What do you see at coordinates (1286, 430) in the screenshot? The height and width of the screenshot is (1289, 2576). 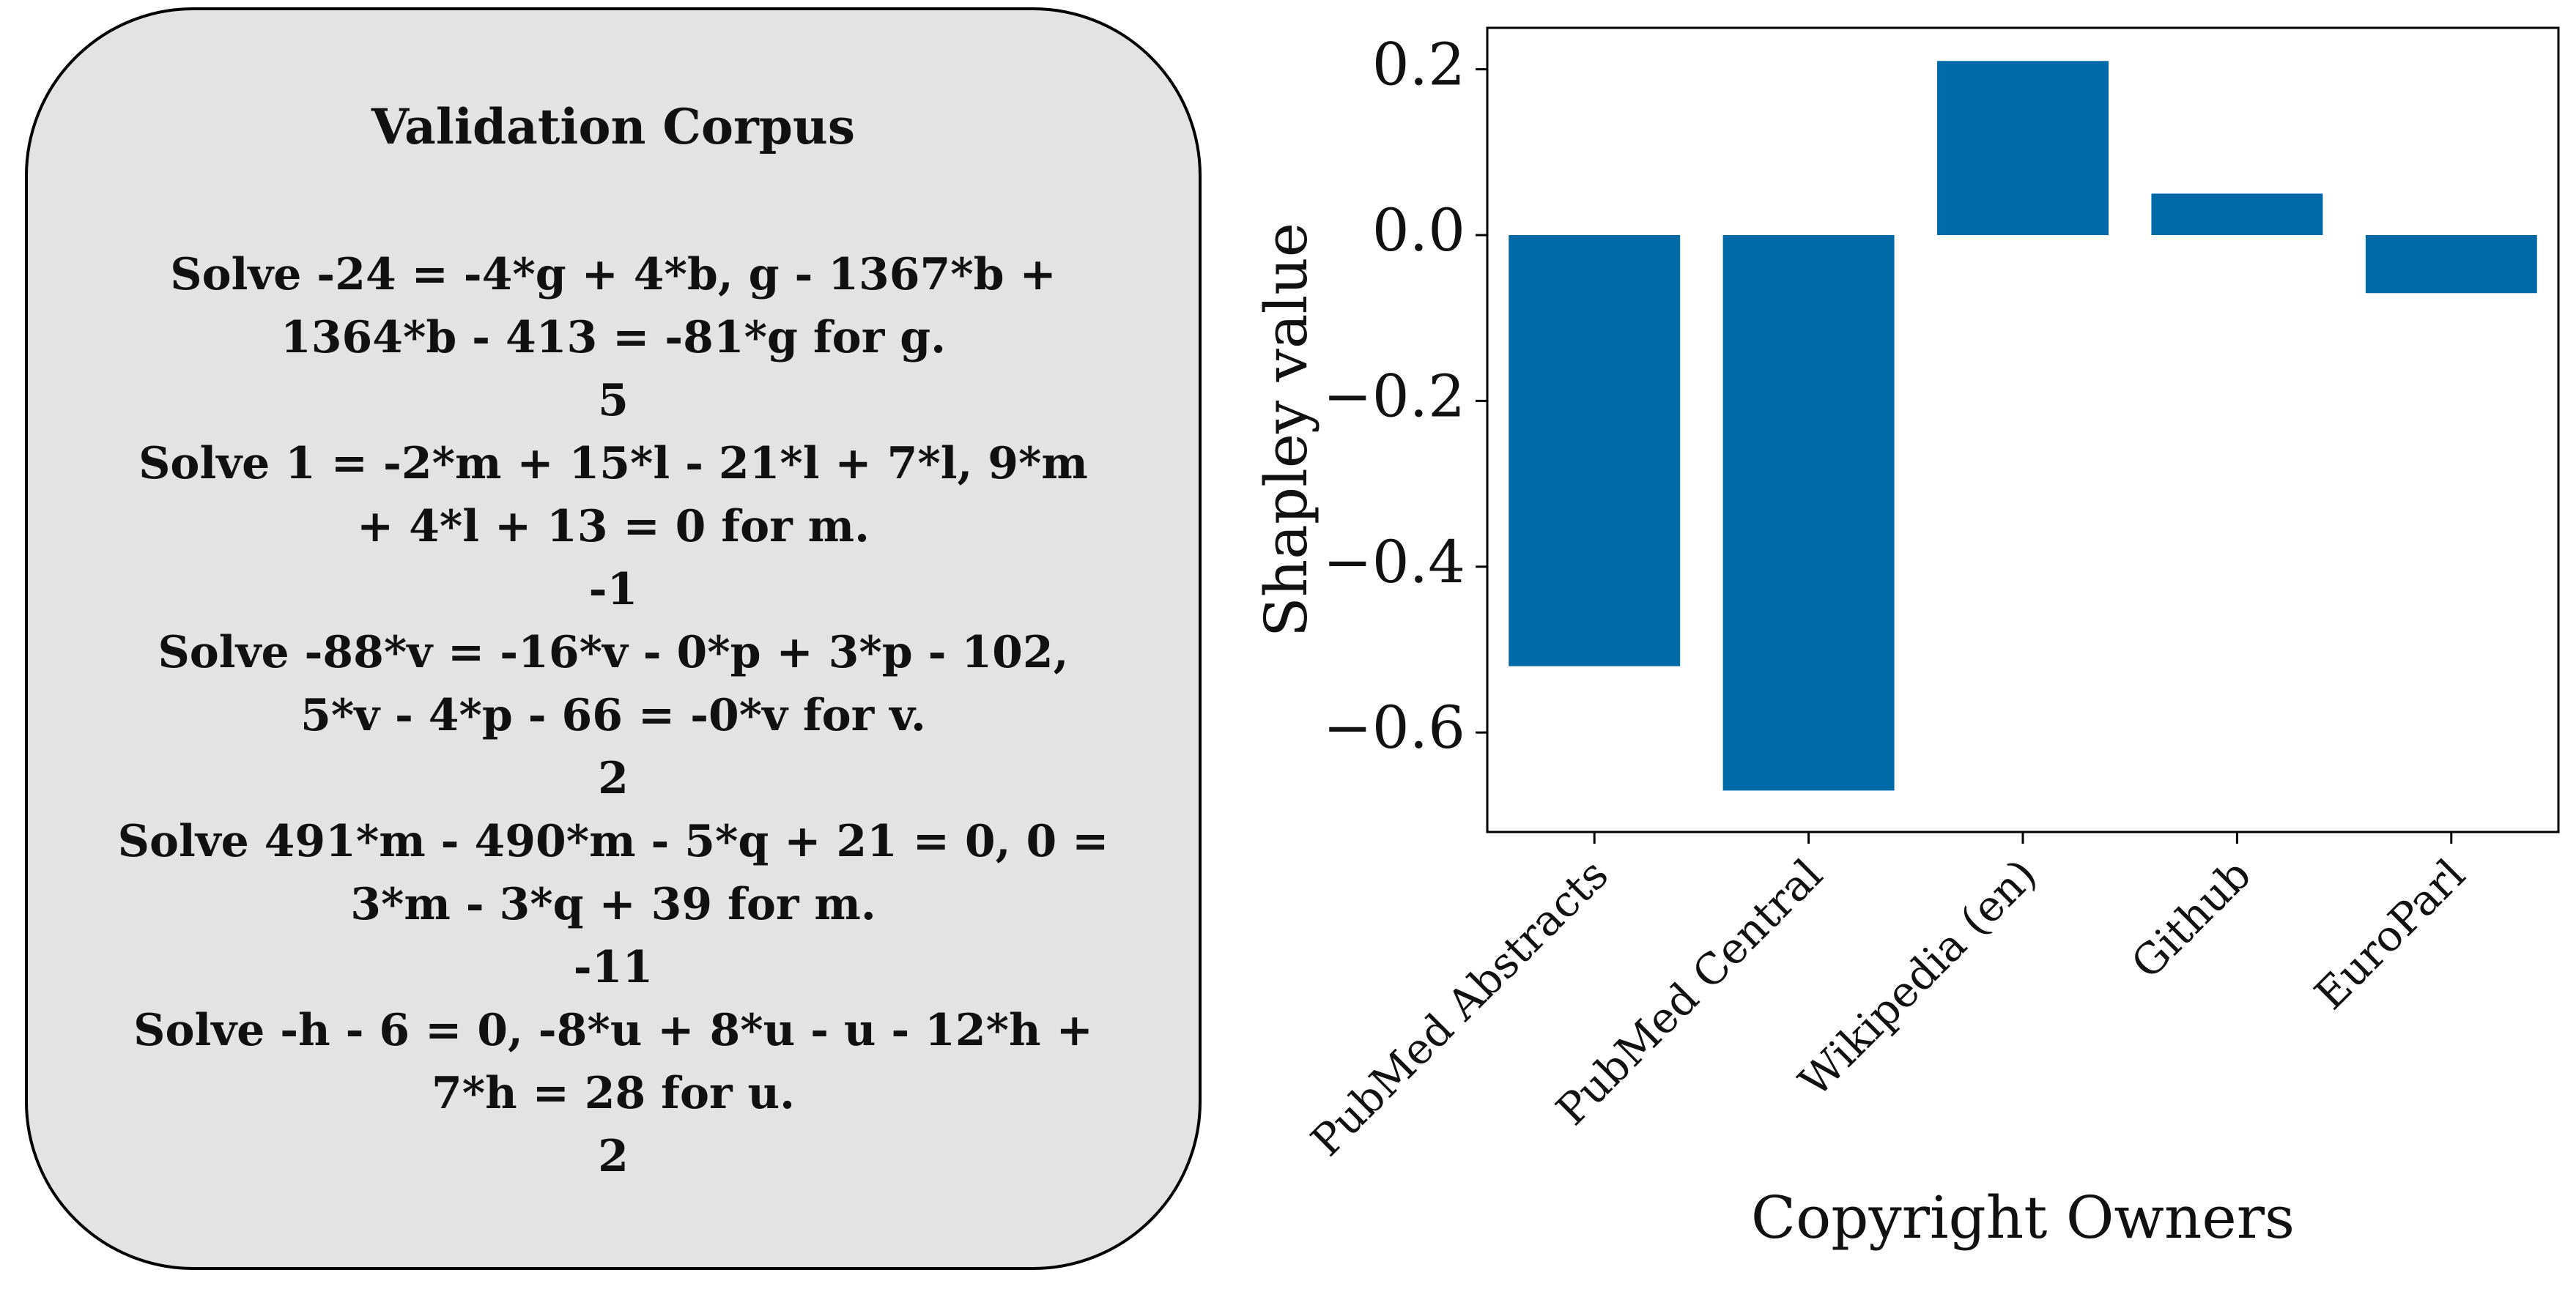 I see `y-axis-label: Shapley value` at bounding box center [1286, 430].